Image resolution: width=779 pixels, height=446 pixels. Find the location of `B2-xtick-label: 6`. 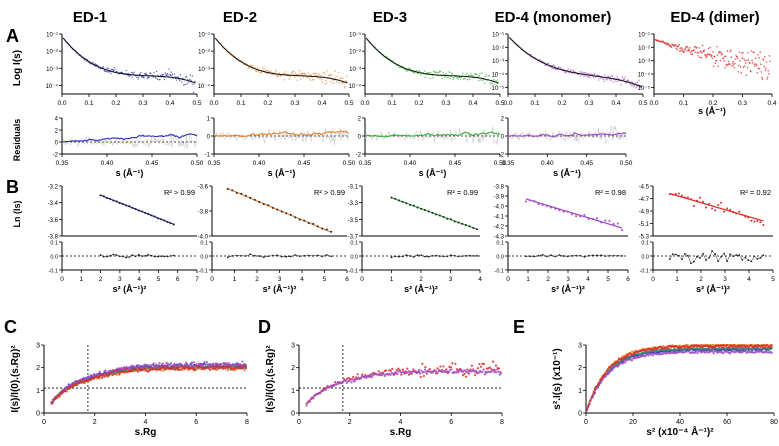

B2-xtick-label: 6 is located at coordinates (347, 279).